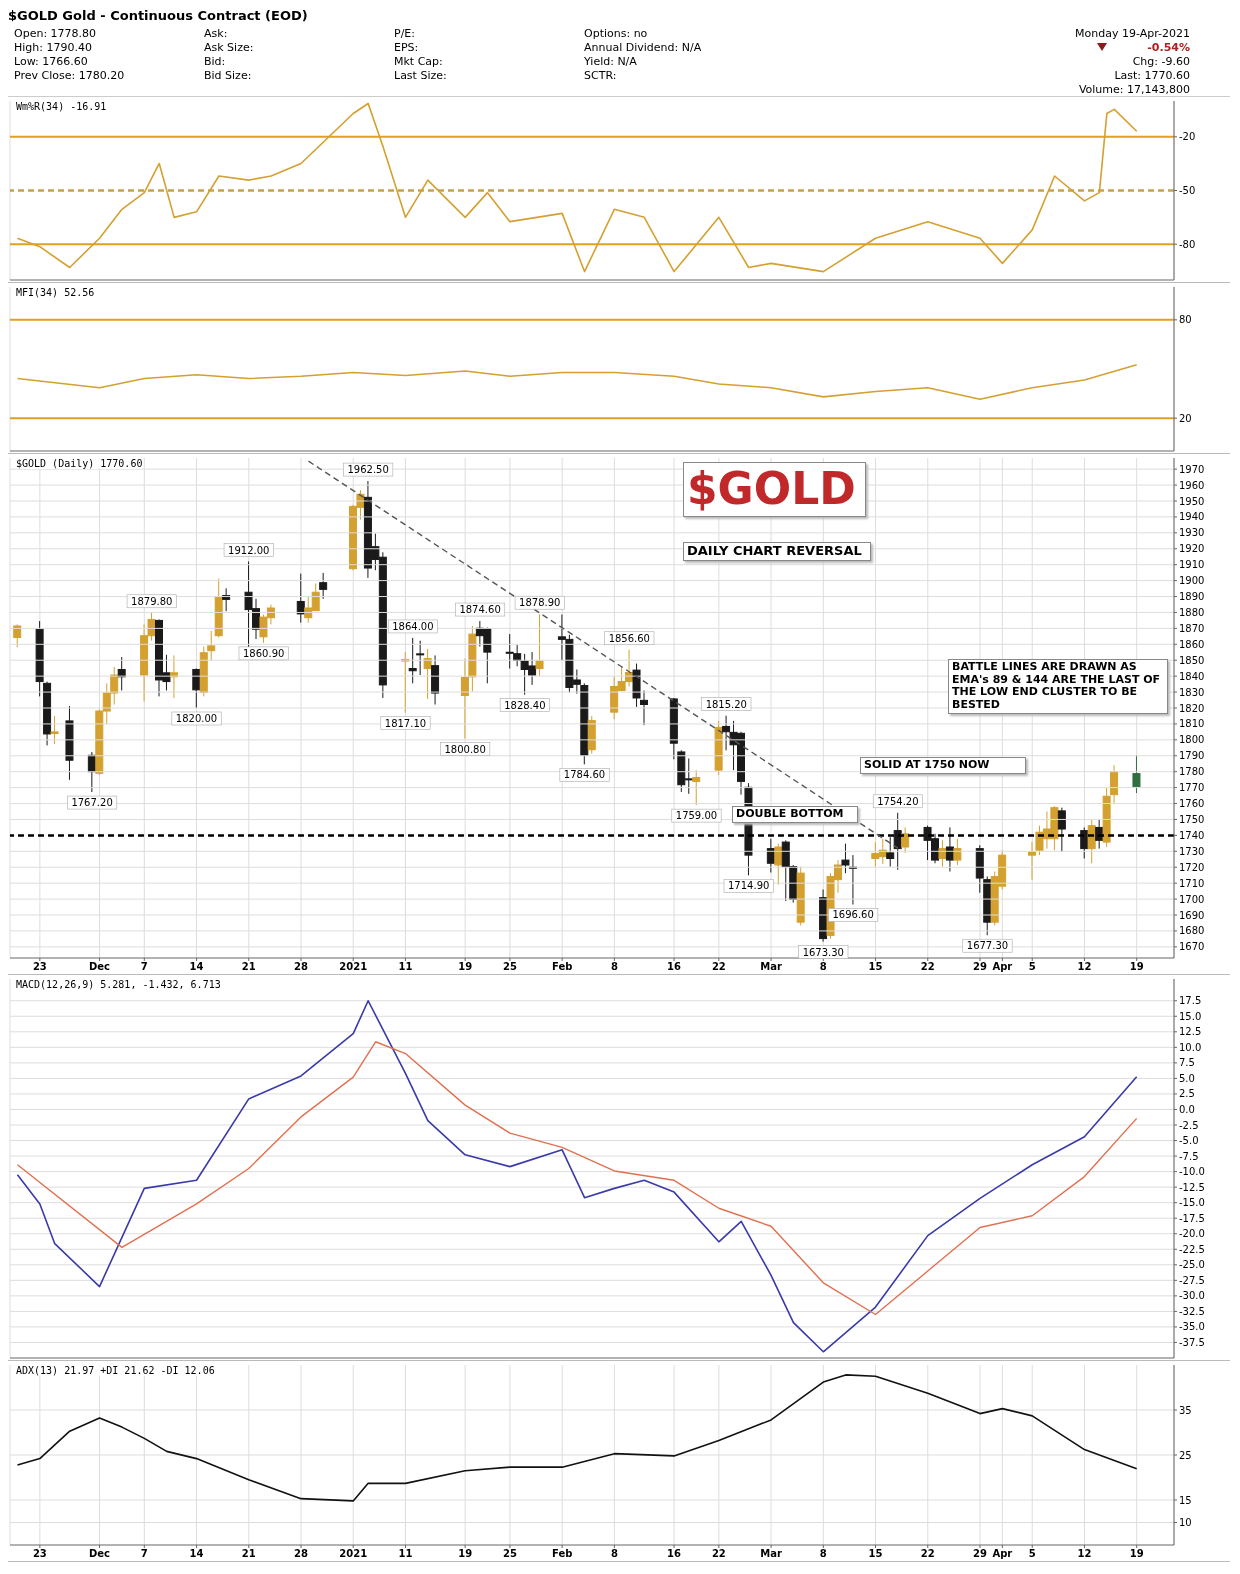 This screenshot has width=1240, height=1574. What do you see at coordinates (79, 463) in the screenshot?
I see `chart-title: $GOLD (Daily) 1770.60` at bounding box center [79, 463].